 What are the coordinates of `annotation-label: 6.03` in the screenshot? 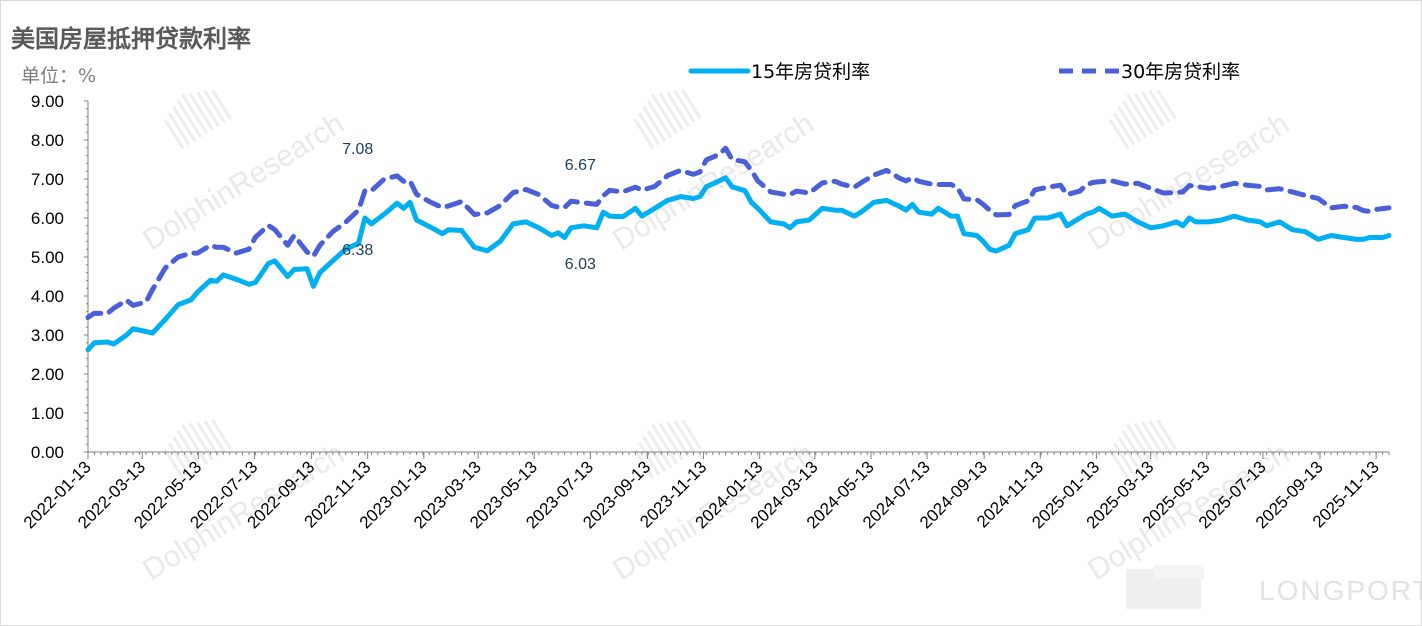 It's located at (580, 264).